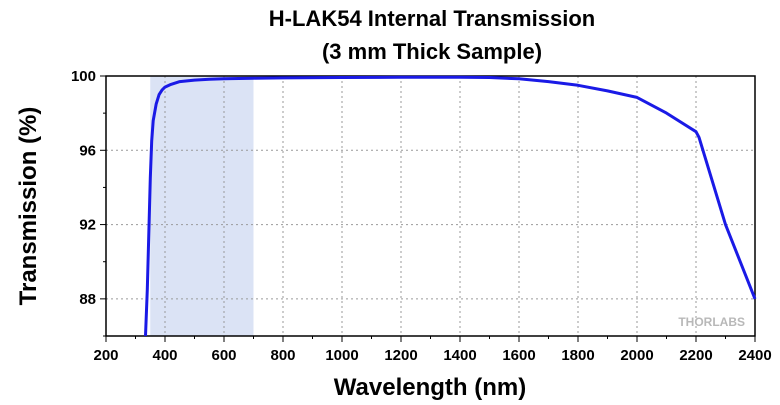 The height and width of the screenshot is (405, 780). I want to click on chart-title: H-LAK54 Internal Transmission, so click(432, 18).